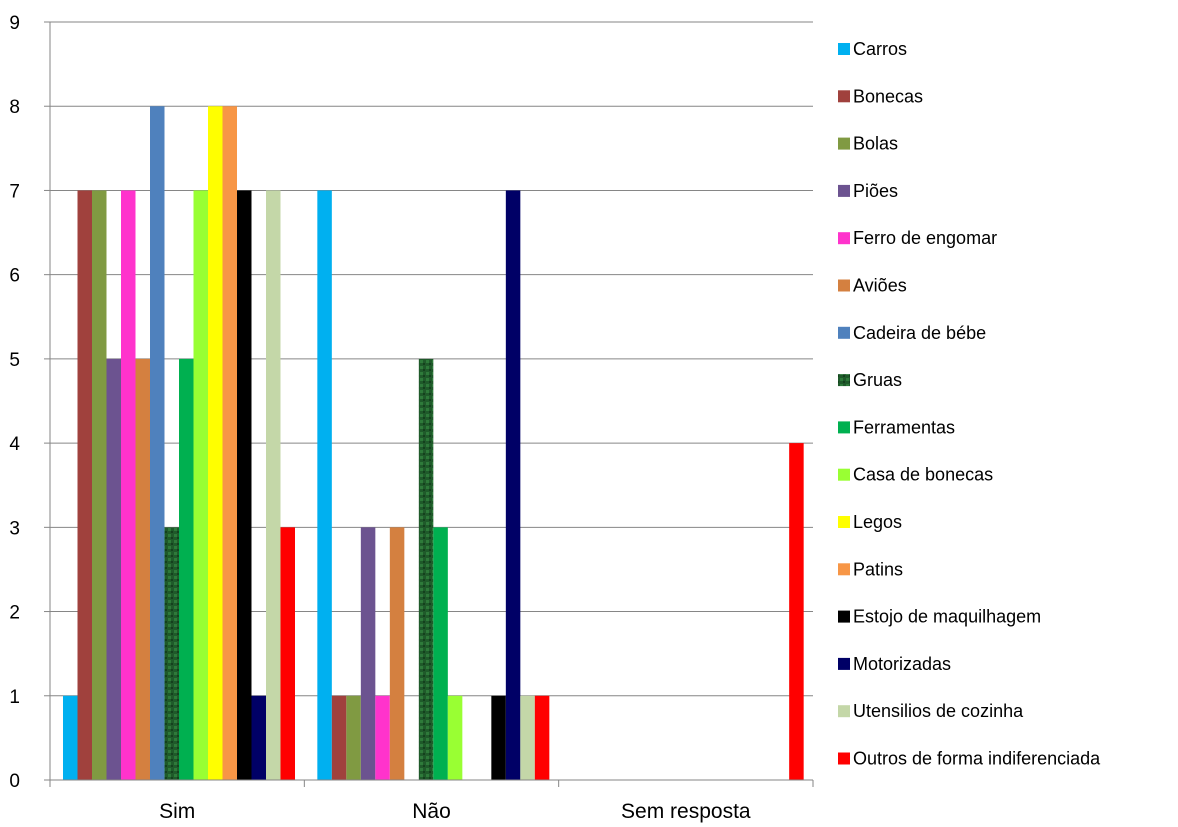 Image resolution: width=1178 pixels, height=827 pixels. Describe the element at coordinates (14, 276) in the screenshot. I see `y-tick-label: 6` at that location.